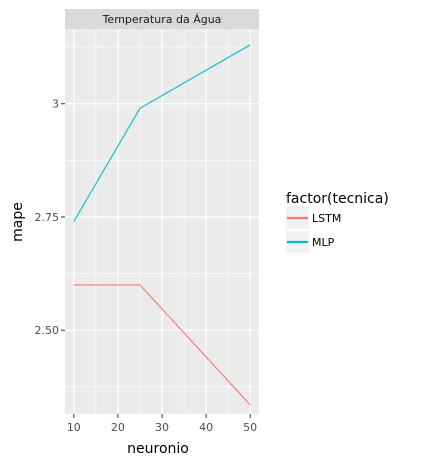 The width and height of the screenshot is (425, 465). What do you see at coordinates (326, 218) in the screenshot?
I see `legend-label-lstm: LSTM` at bounding box center [326, 218].